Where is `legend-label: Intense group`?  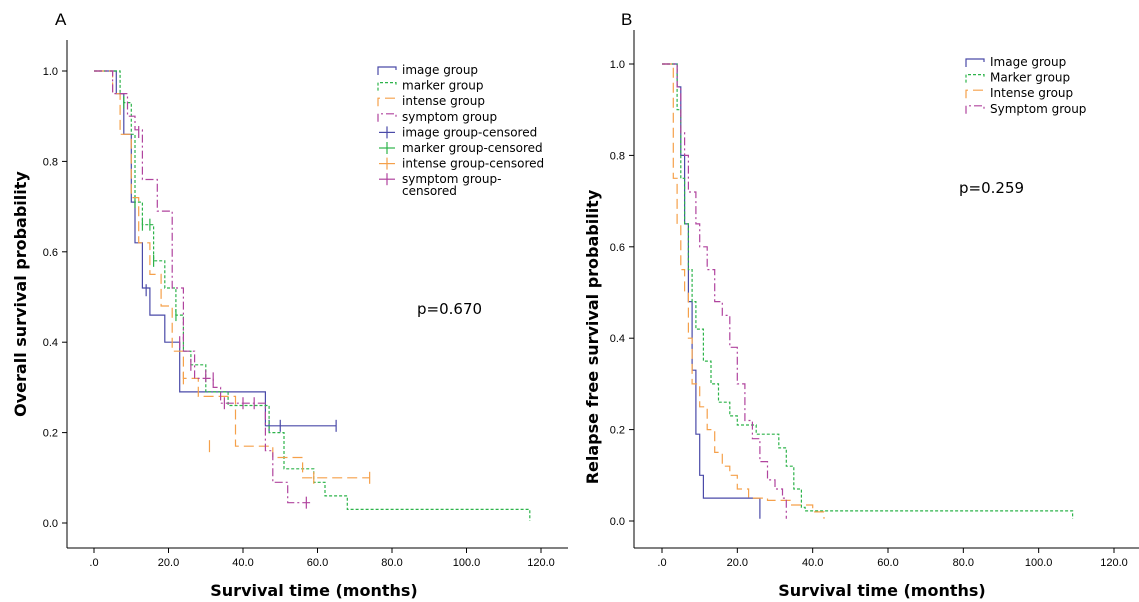
legend-label: Intense group is located at coordinates (1031, 93).